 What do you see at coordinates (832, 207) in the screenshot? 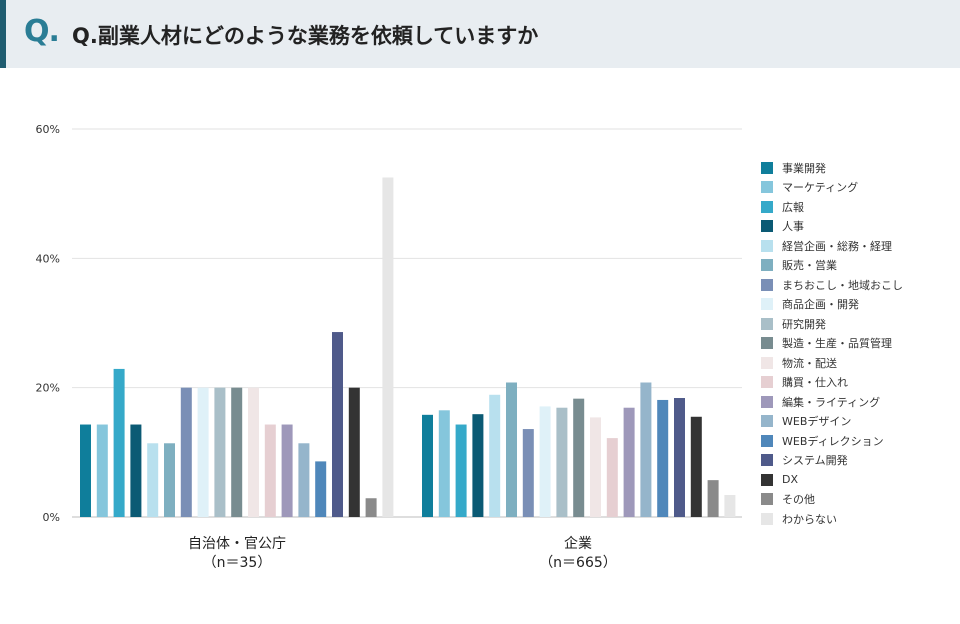
I see `legend-item: 広報` at bounding box center [832, 207].